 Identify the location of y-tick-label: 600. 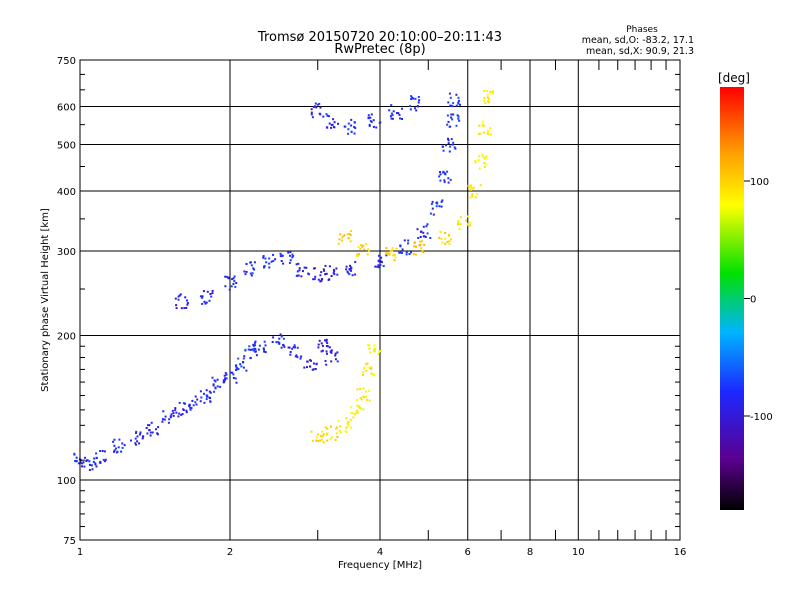
(66, 108).